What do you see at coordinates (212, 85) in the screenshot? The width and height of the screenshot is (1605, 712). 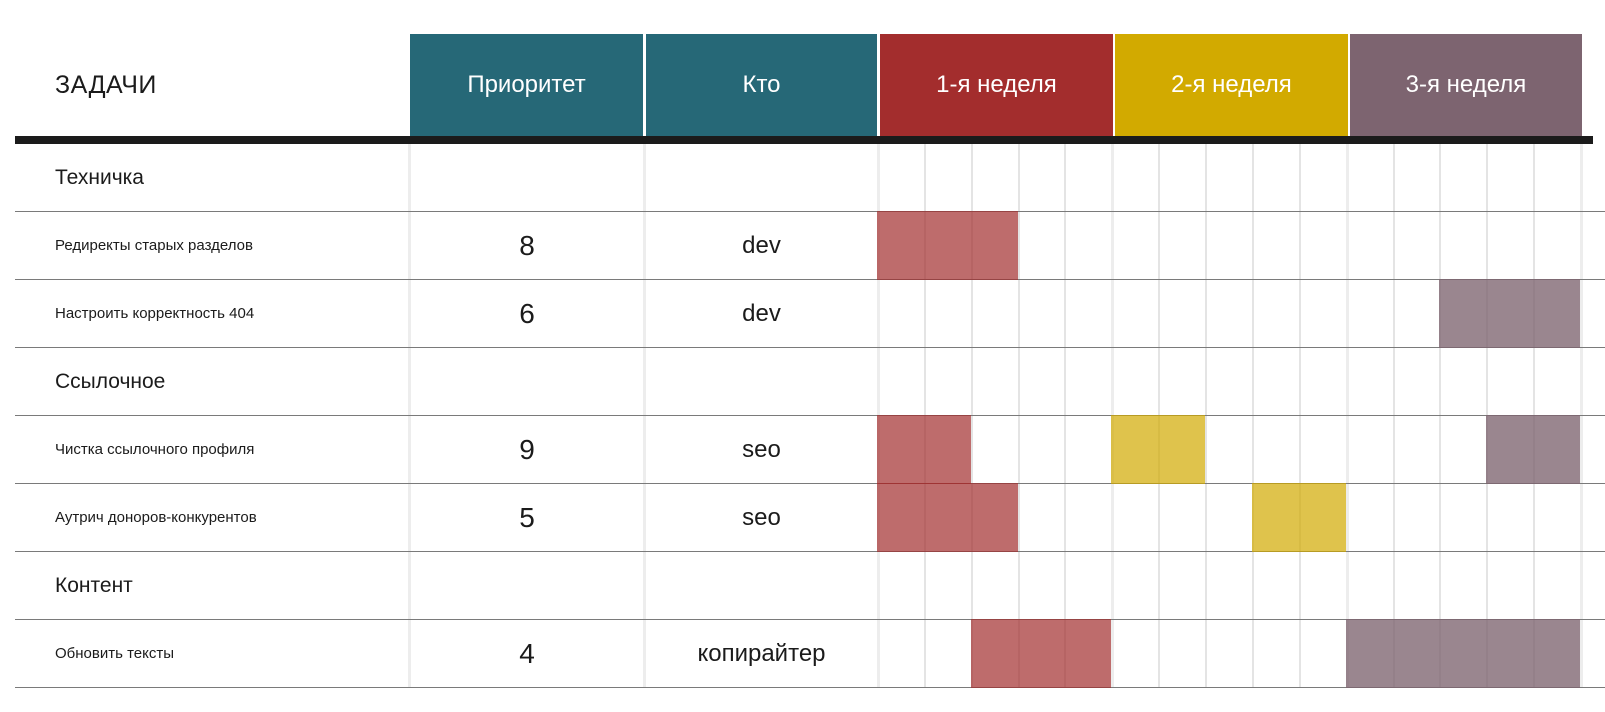 I see `tasks-column-header: ЗАДАЧИ` at bounding box center [212, 85].